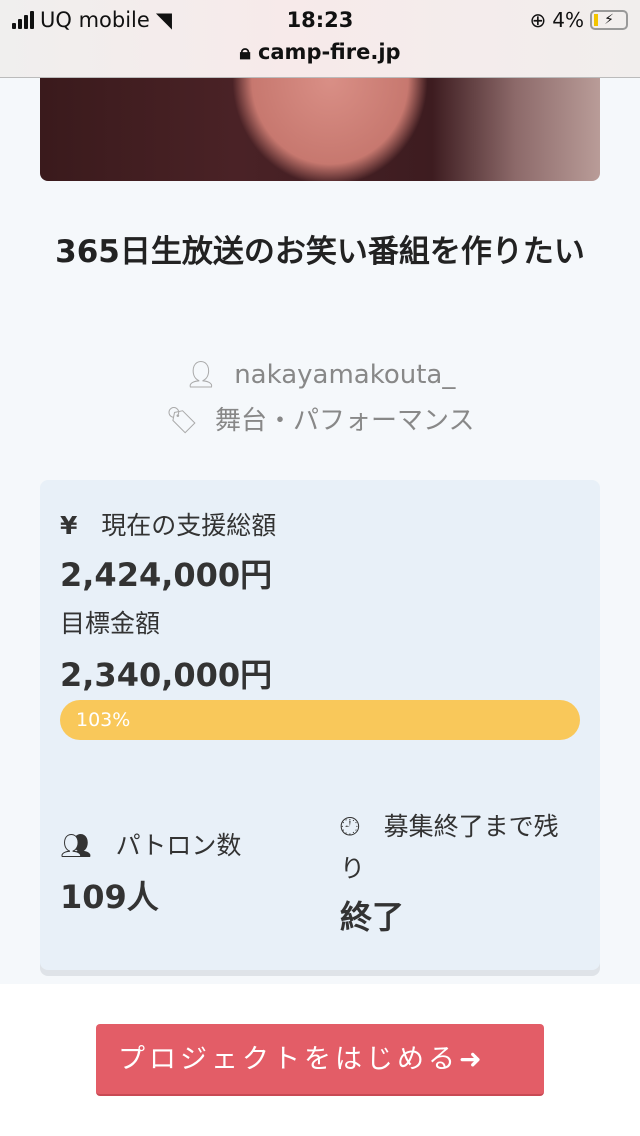 Image resolution: width=640 pixels, height=1136 pixels. What do you see at coordinates (178, 845) in the screenshot?
I see `patrons-label: パトロン数` at bounding box center [178, 845].